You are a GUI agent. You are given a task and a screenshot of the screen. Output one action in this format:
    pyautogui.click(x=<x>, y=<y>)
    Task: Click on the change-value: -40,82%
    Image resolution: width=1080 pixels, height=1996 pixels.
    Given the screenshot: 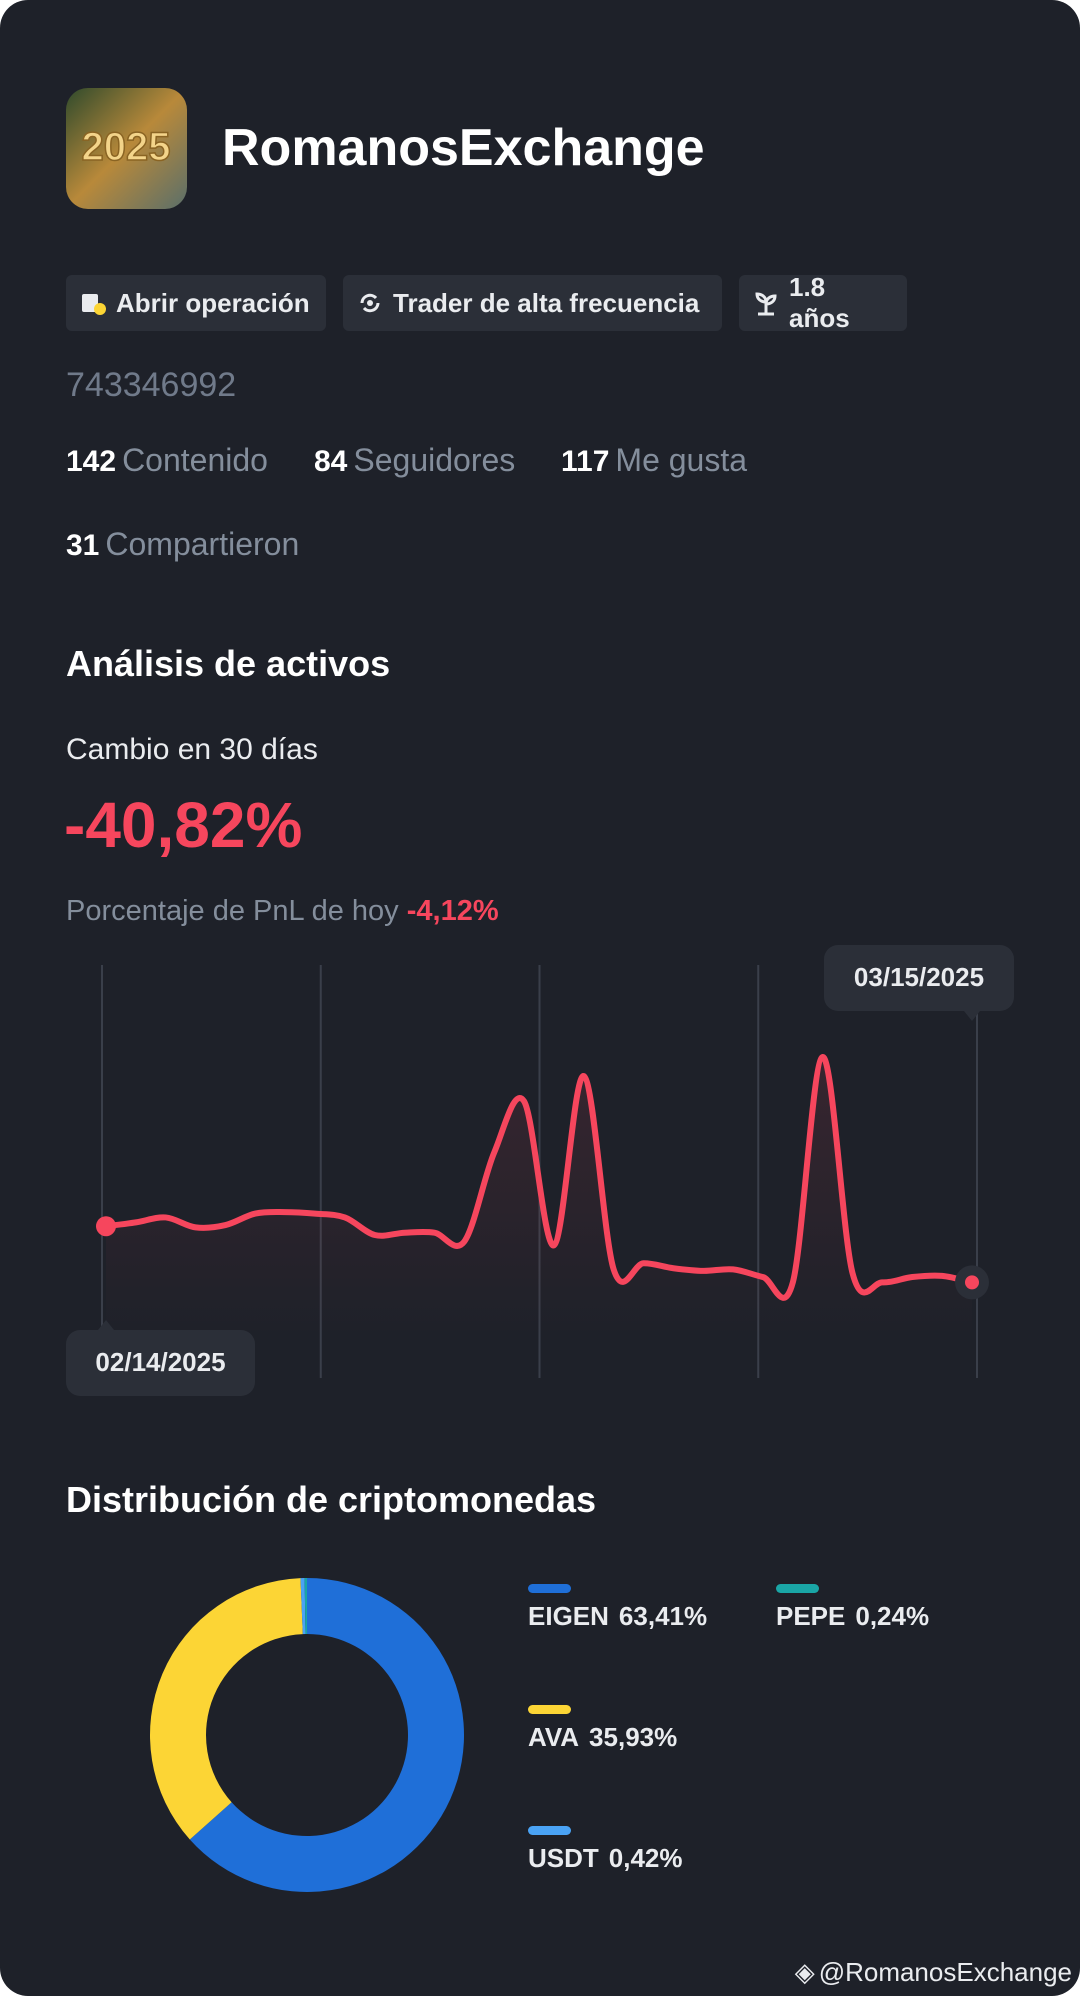 What is the action you would take?
    pyautogui.click(x=183, y=825)
    